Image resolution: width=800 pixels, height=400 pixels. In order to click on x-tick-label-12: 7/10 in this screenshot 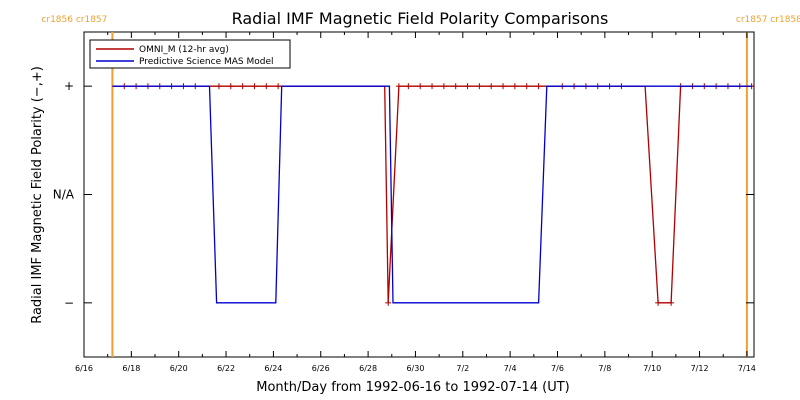, I will do `click(652, 368)`.